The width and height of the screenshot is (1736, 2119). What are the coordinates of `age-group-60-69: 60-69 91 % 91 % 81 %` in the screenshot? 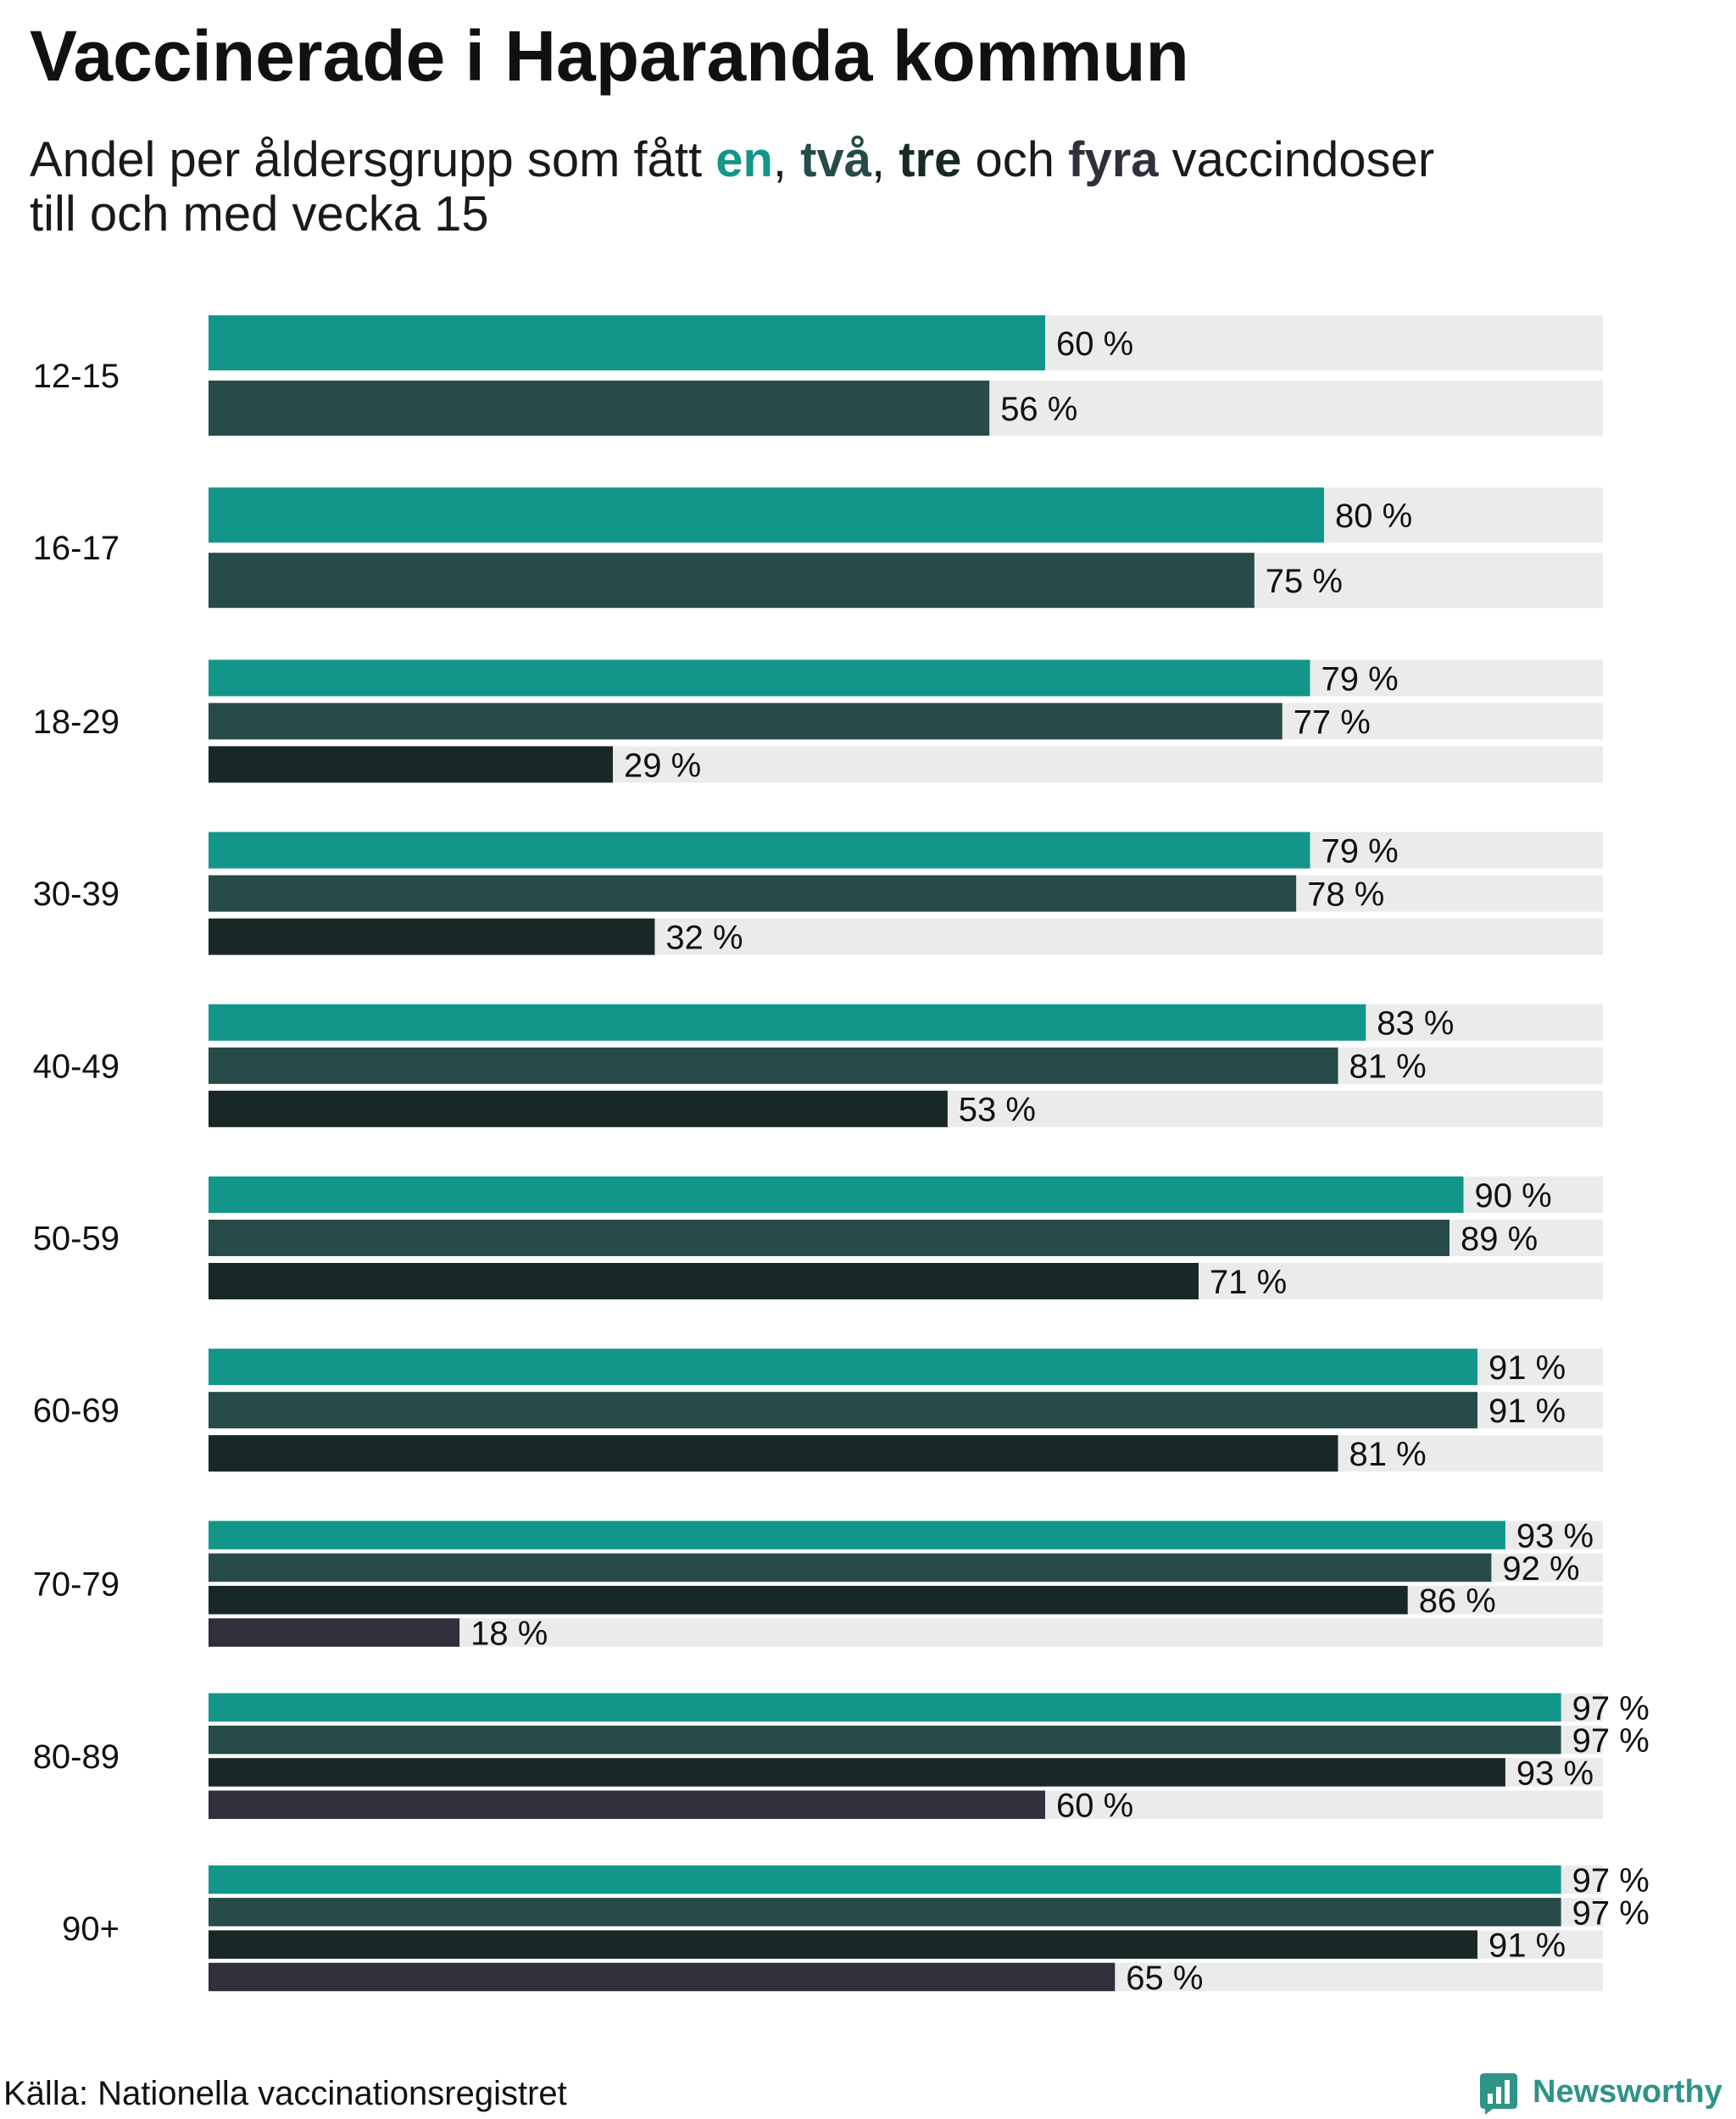 It's located at (818, 1411).